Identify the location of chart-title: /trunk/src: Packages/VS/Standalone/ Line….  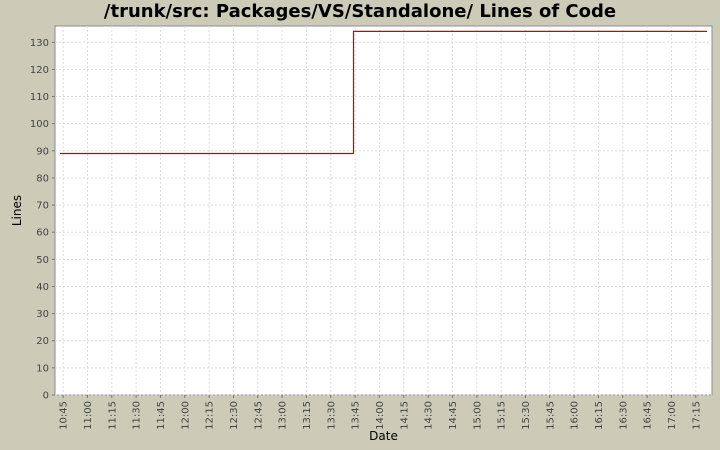
(360, 11).